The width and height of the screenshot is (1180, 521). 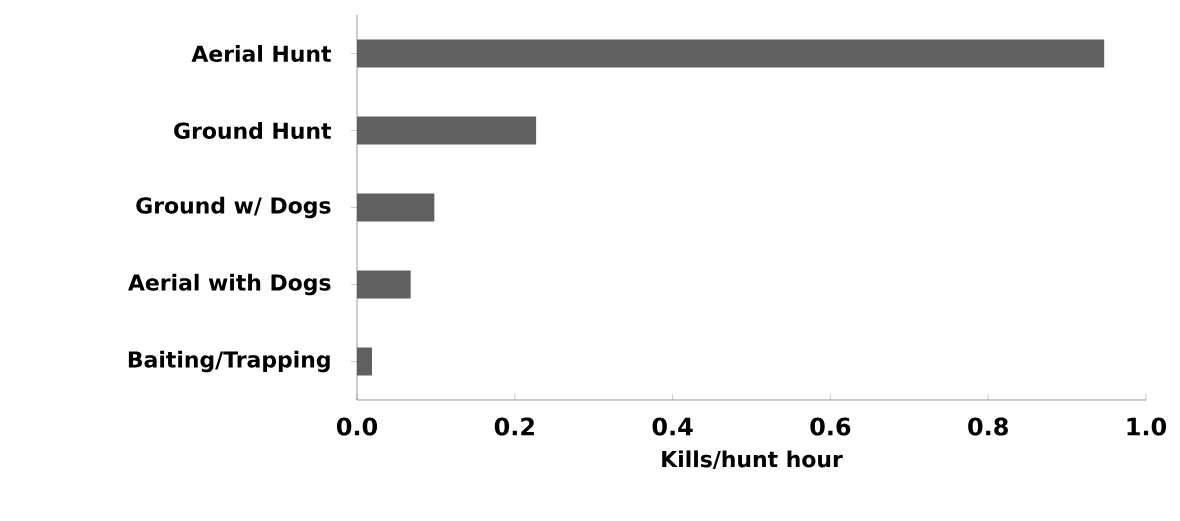 What do you see at coordinates (1147, 426) in the screenshot?
I see `x-tick-label: 1.0` at bounding box center [1147, 426].